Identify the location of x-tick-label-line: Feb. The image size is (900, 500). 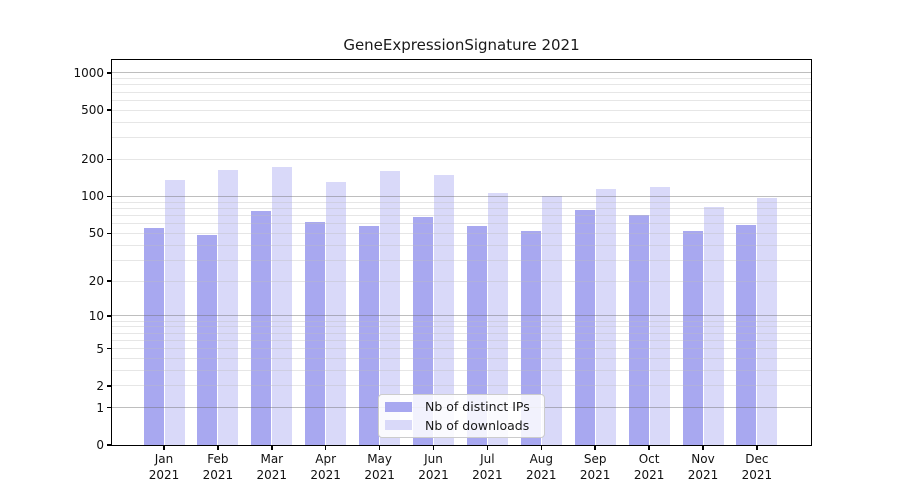
(218, 459).